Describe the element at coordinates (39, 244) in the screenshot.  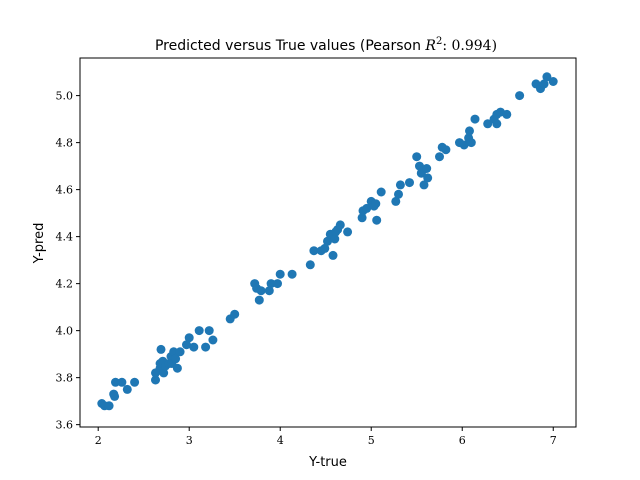
I see `y-axis-label: Y-pred` at that location.